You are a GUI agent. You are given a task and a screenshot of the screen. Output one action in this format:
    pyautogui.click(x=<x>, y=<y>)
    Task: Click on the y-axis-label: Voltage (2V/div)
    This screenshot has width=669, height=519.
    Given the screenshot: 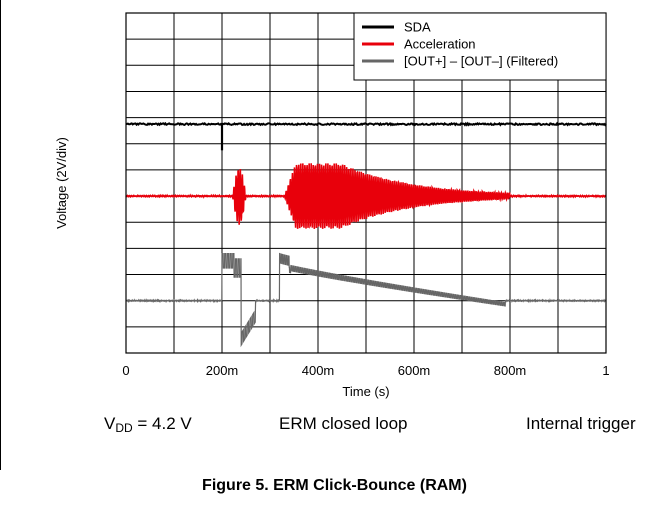 What is the action you would take?
    pyautogui.click(x=61, y=183)
    